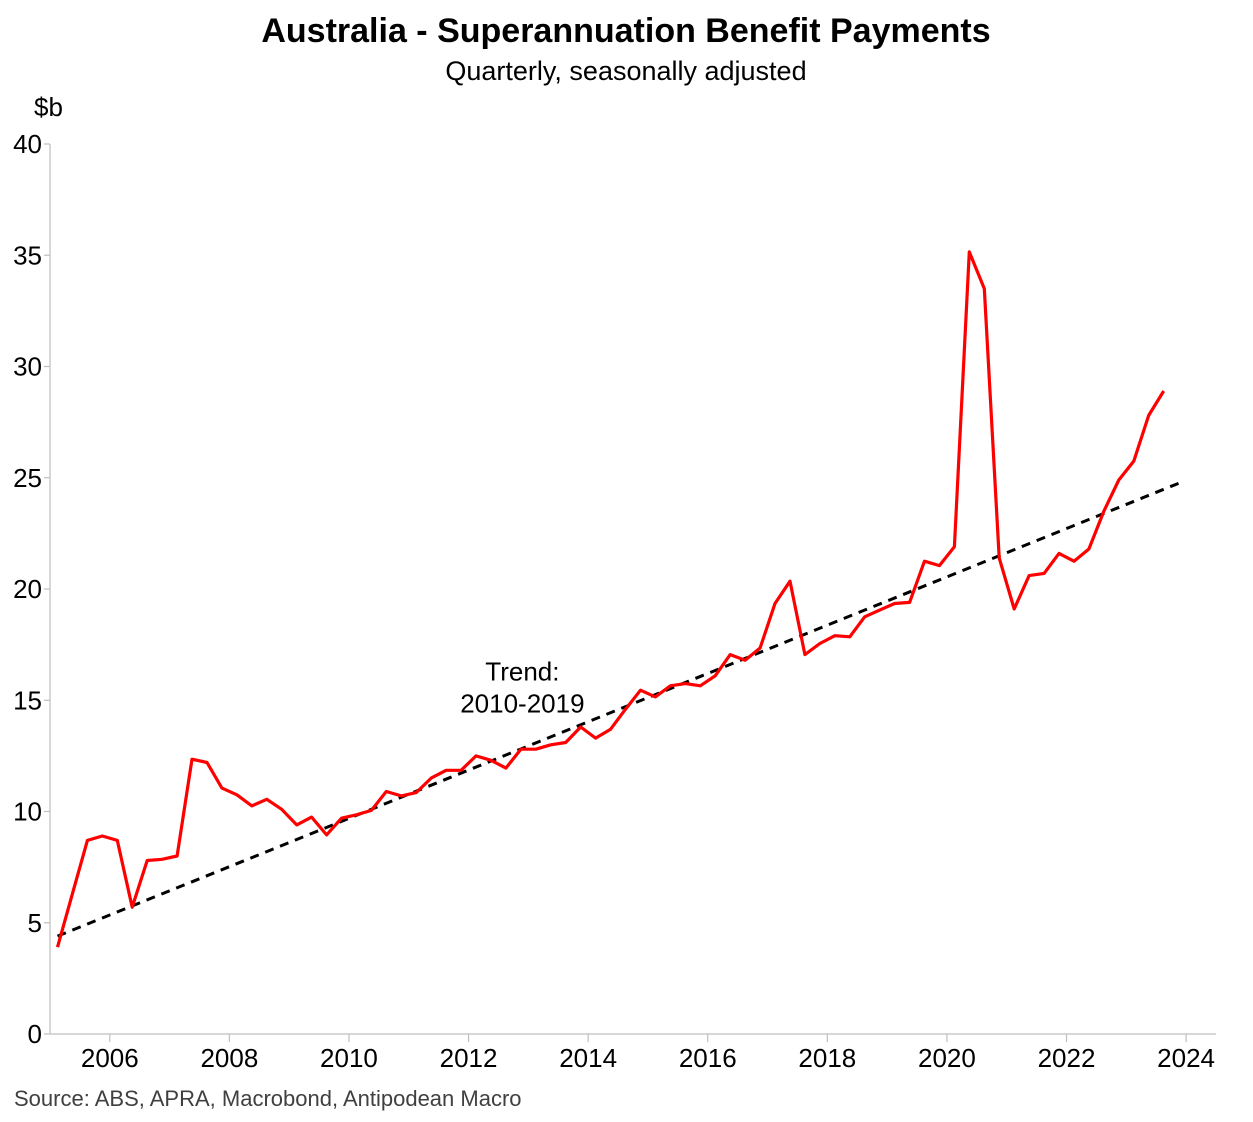  What do you see at coordinates (27, 589) in the screenshot?
I see `y-tick-label: 20` at bounding box center [27, 589].